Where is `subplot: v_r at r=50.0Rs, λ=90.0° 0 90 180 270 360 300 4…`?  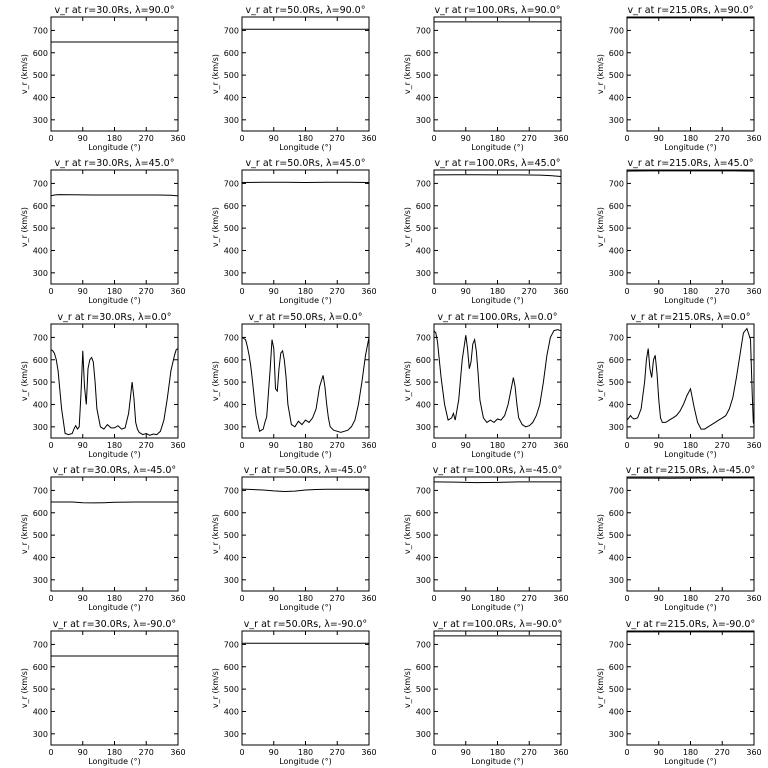
subplot: v_r at r=50.0Rs, λ=90.0° 0 90 180 270 360 300 4… is located at coordinates (294, 78).